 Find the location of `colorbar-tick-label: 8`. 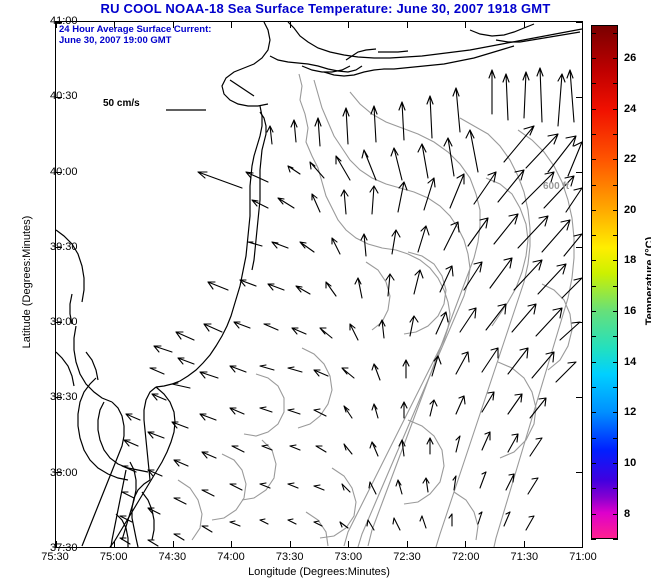

colorbar-tick-label: 8 is located at coordinates (627, 513).